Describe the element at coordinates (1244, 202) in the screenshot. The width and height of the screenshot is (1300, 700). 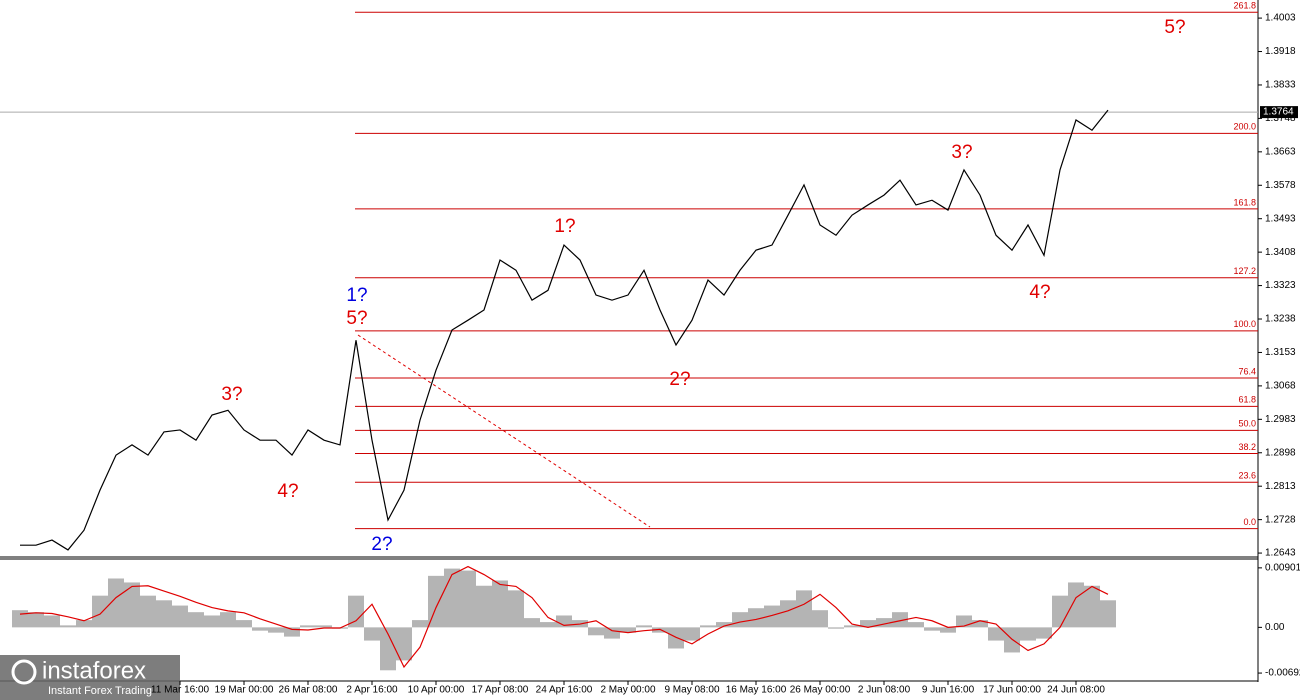
I see `fib-label: 161.8` at that location.